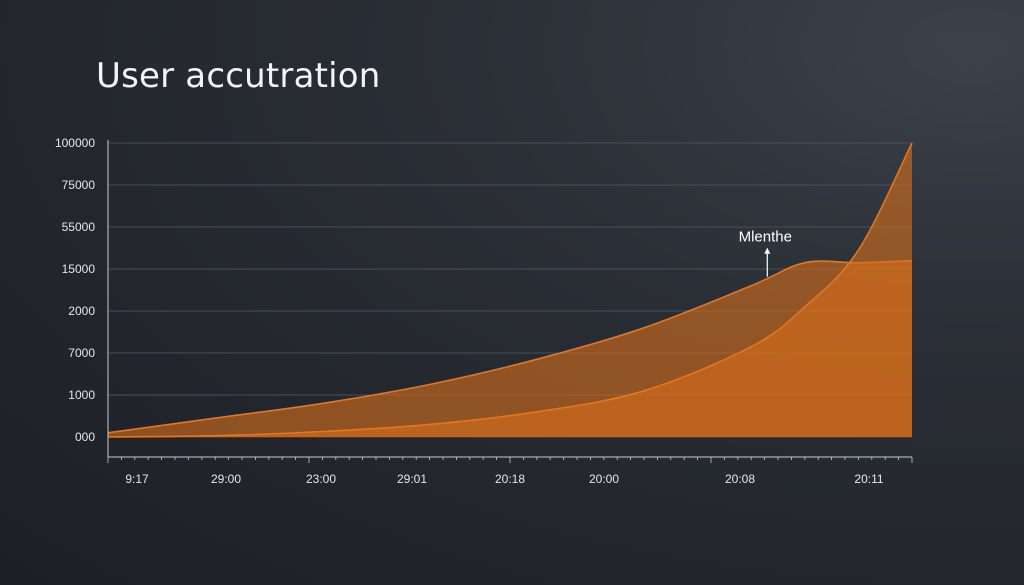 The image size is (1024, 585). Describe the element at coordinates (412, 479) in the screenshot. I see `x-tick-label: 29:01` at that location.